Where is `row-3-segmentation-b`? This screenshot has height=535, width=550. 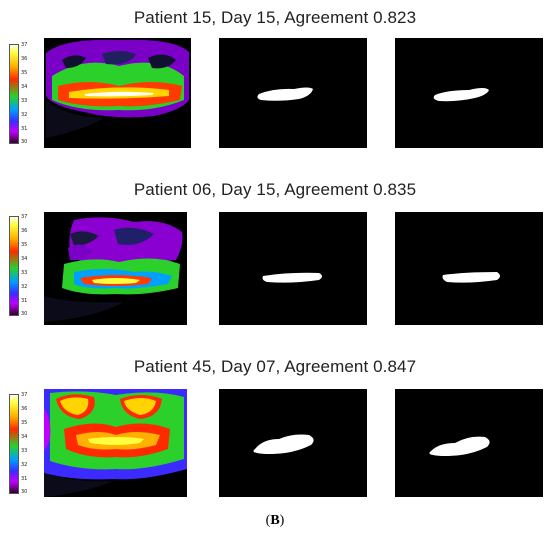
row-3-segmentation-b is located at coordinates (469, 443).